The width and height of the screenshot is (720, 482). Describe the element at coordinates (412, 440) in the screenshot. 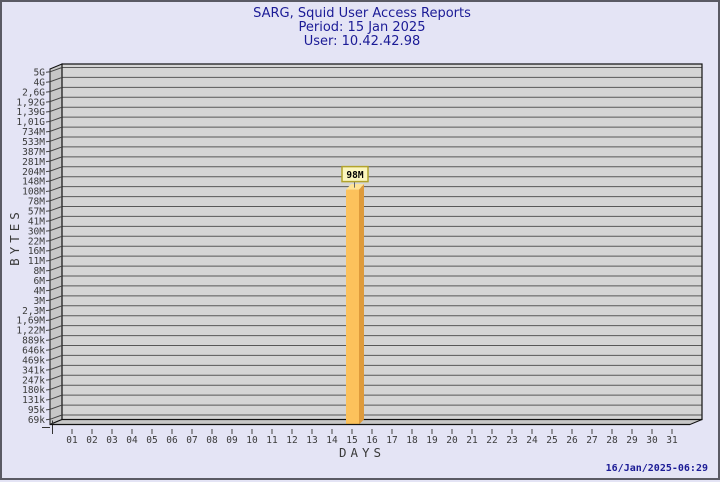

I see `x-tick-label: 18` at that location.